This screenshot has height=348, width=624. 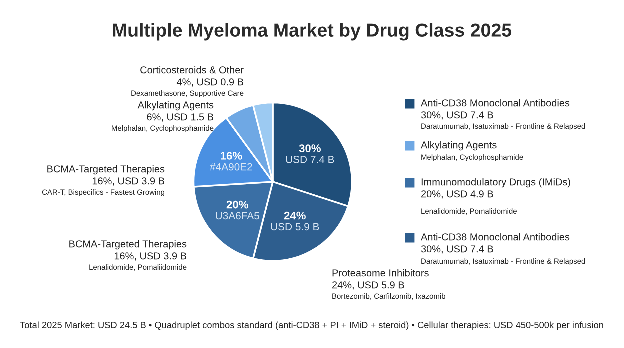 What do you see at coordinates (380, 273) in the screenshot?
I see `slice-label: Proteasome Inhibitors` at bounding box center [380, 273].